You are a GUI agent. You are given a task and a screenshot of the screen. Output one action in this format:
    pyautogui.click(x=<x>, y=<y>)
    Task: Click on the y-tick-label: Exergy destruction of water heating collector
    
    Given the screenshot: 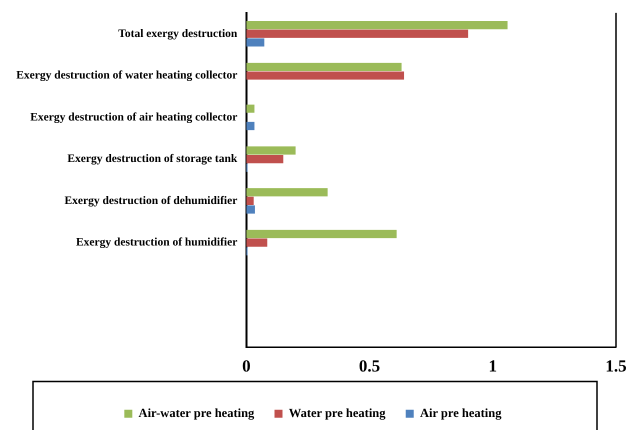 What is the action you would take?
    pyautogui.click(x=127, y=76)
    